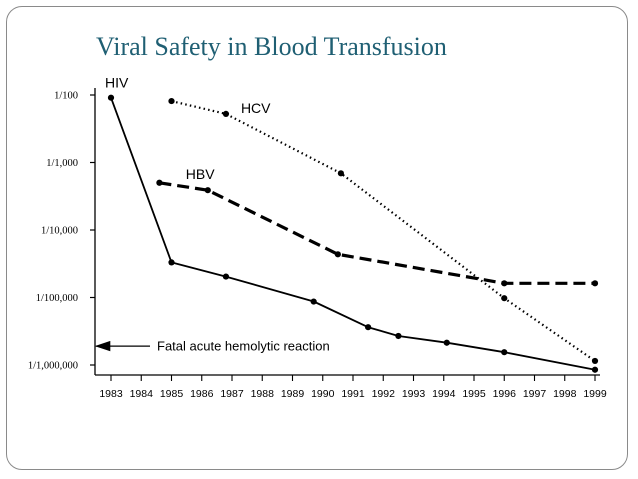 Image resolution: width=638 pixels, height=479 pixels. What do you see at coordinates (444, 394) in the screenshot?
I see `x-tick-label: 1994` at bounding box center [444, 394].